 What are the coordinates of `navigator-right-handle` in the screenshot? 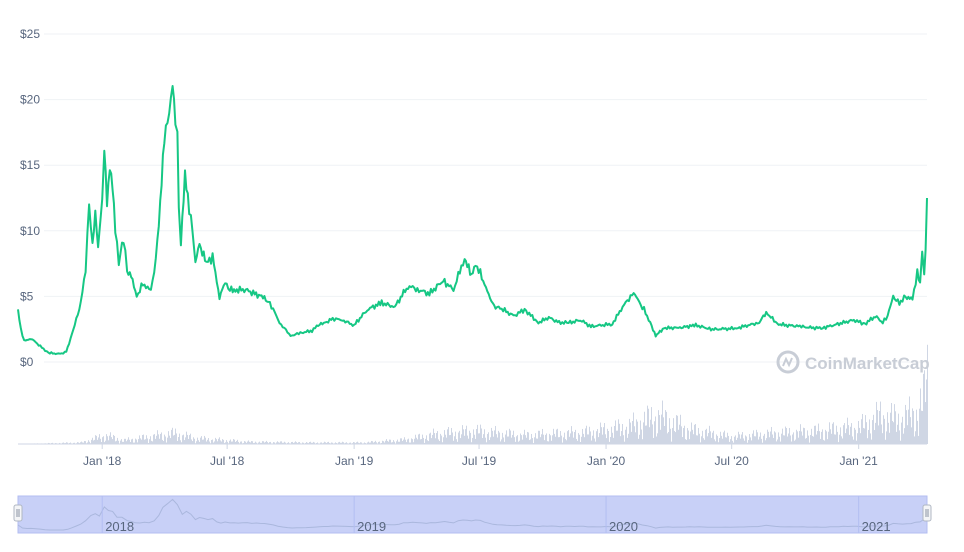 It's located at (927, 513).